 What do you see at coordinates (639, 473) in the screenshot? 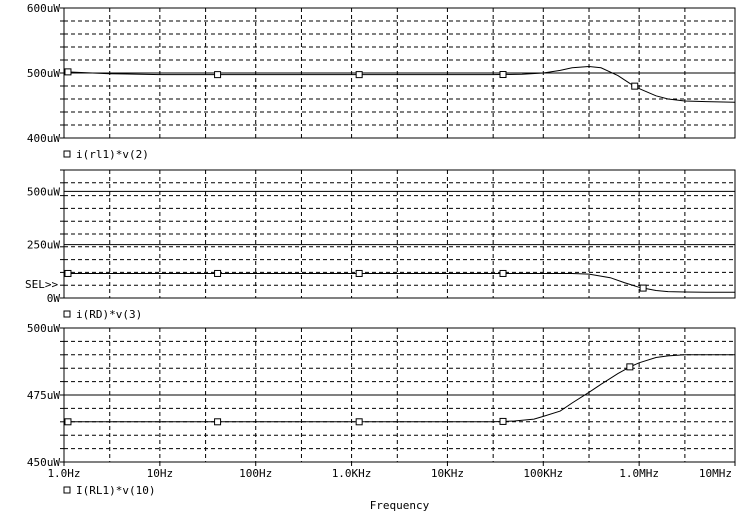
I see `x-tick-label: 1.0MHz` at bounding box center [639, 473].